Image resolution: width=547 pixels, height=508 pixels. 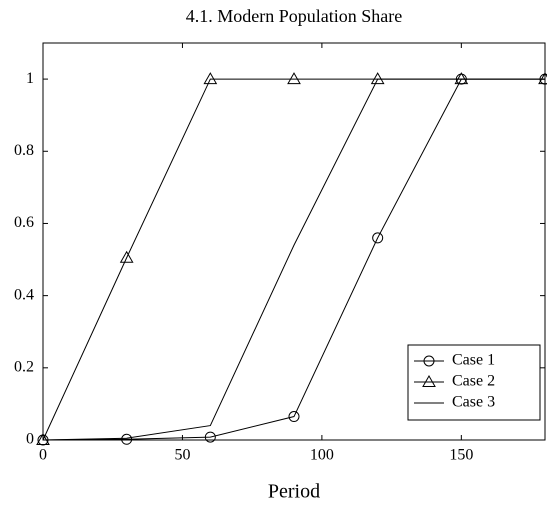 I want to click on x-tick-label: 150, so click(x=461, y=455).